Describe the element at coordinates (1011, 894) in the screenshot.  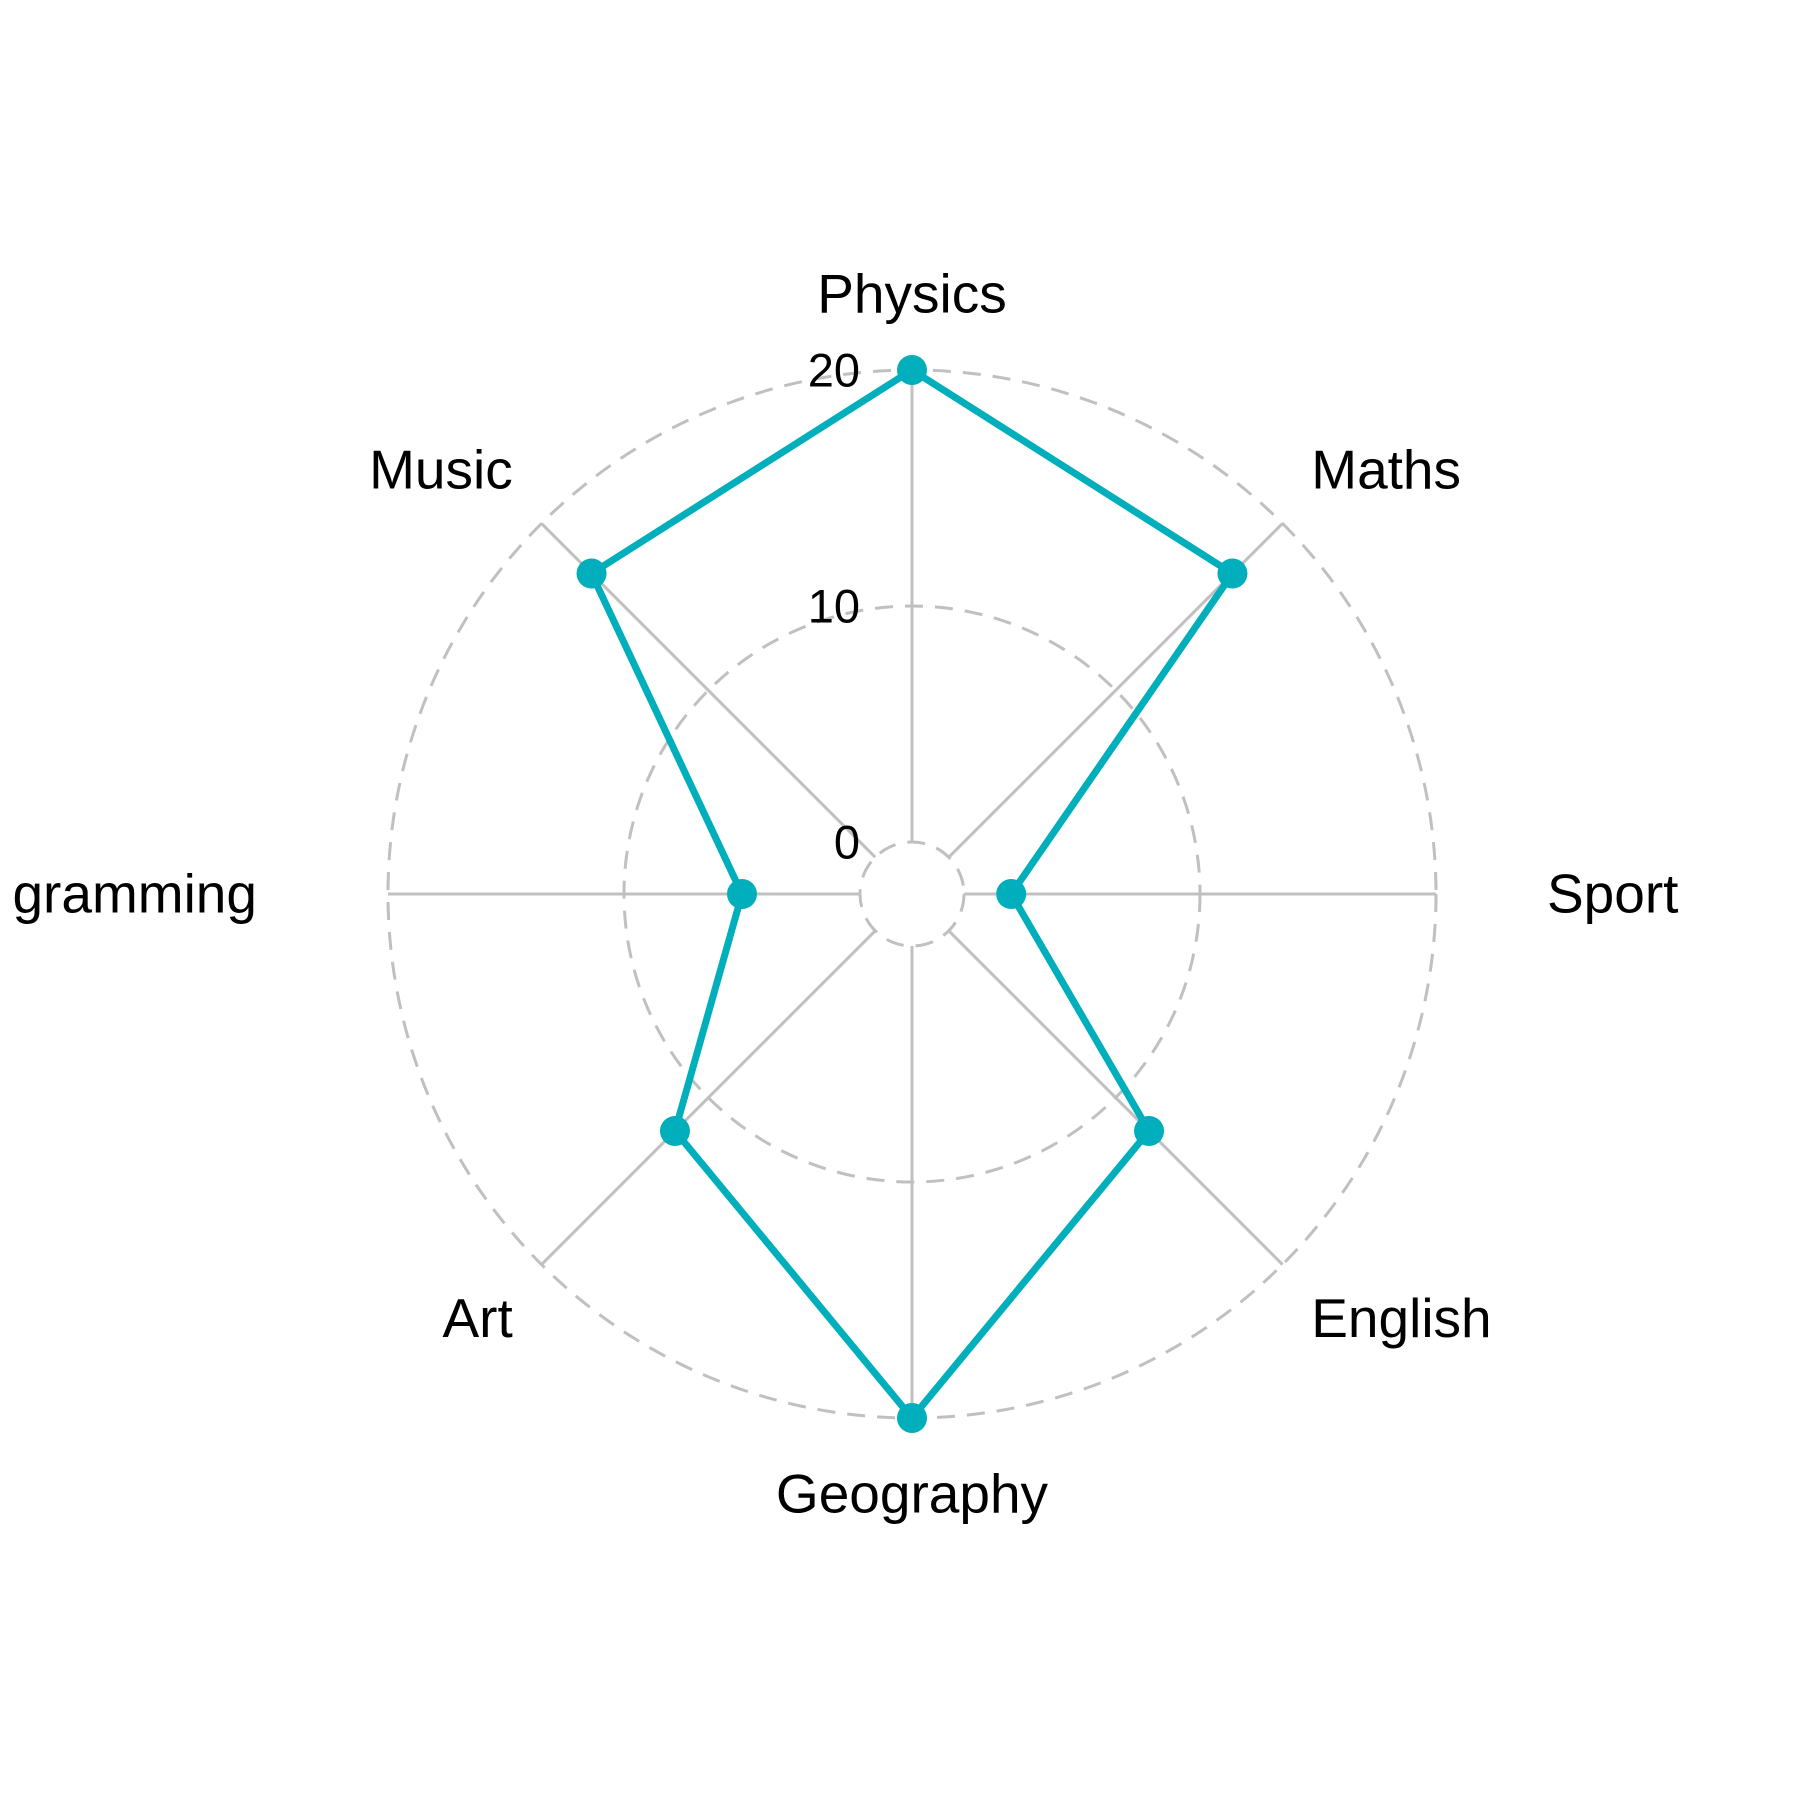
I see `point-sport` at that location.